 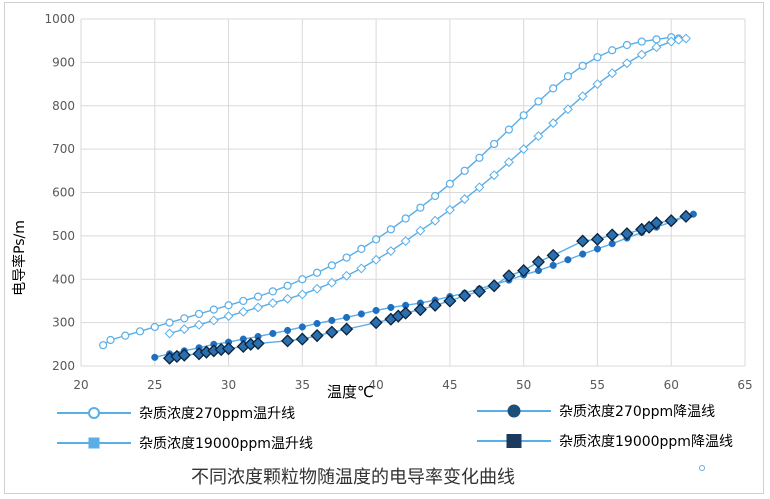 I want to click on legend-label-270-fall: 杂质浓度270ppm降温线, so click(x=637, y=412).